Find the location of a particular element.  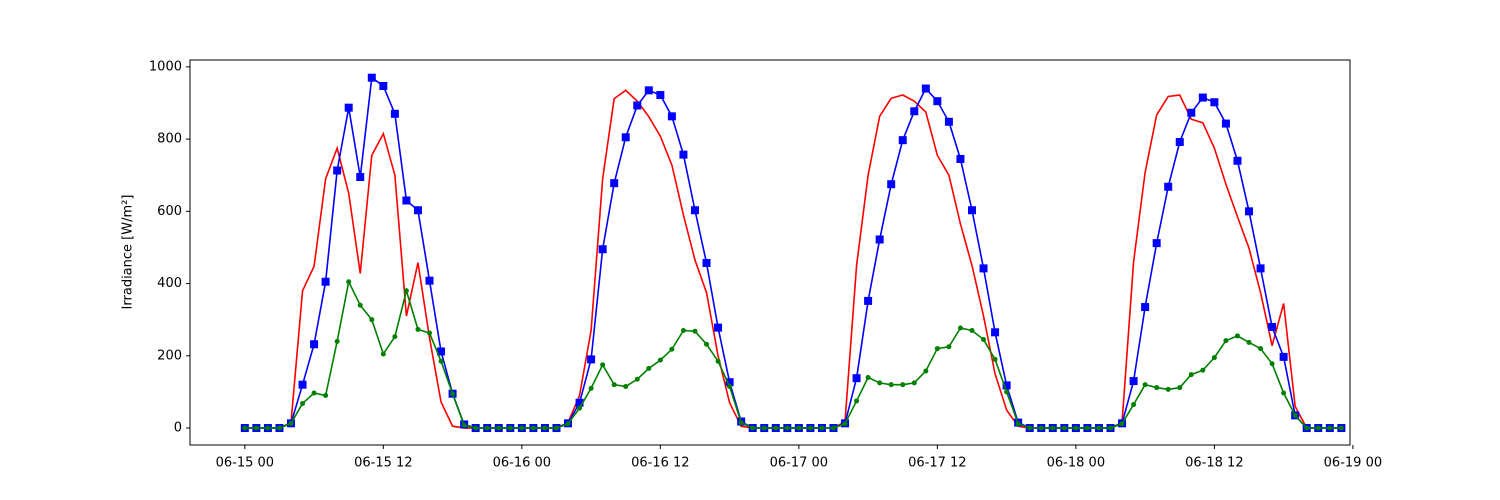

x-tick-label: 06-16 12 is located at coordinates (660, 463).